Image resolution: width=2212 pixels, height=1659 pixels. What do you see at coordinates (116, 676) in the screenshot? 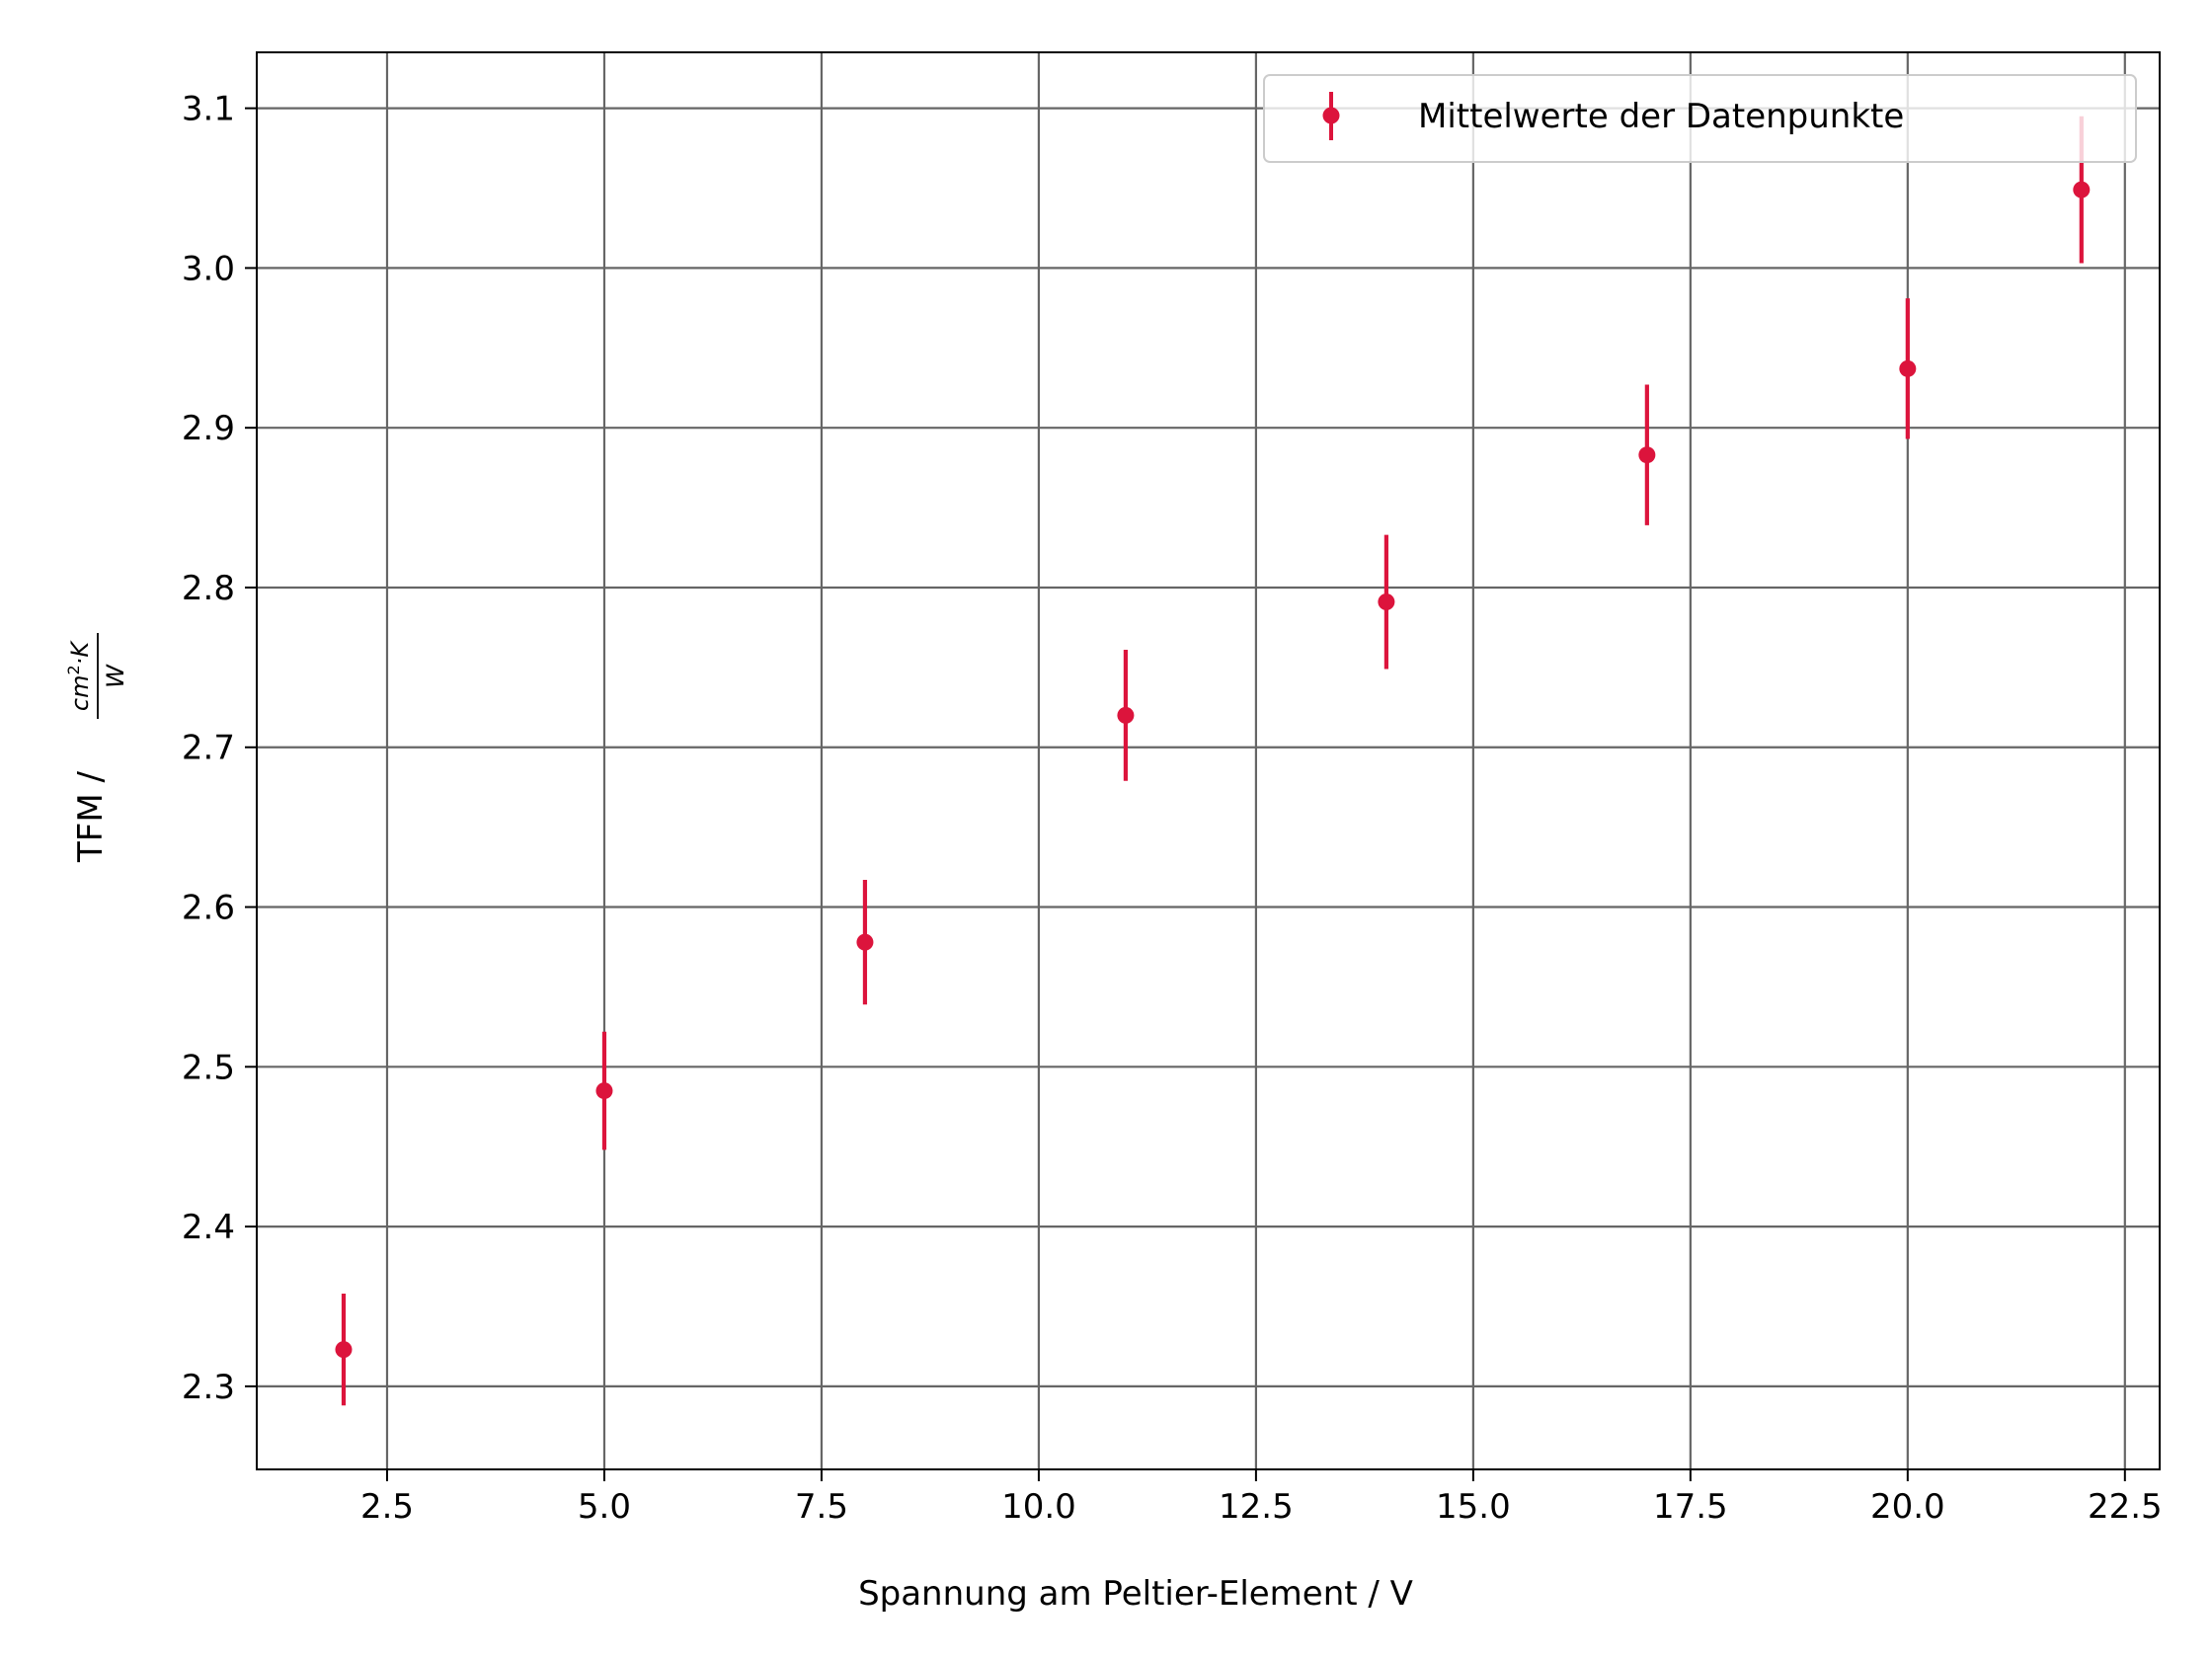
I see `y-axis-label-denominator: W` at bounding box center [116, 676].